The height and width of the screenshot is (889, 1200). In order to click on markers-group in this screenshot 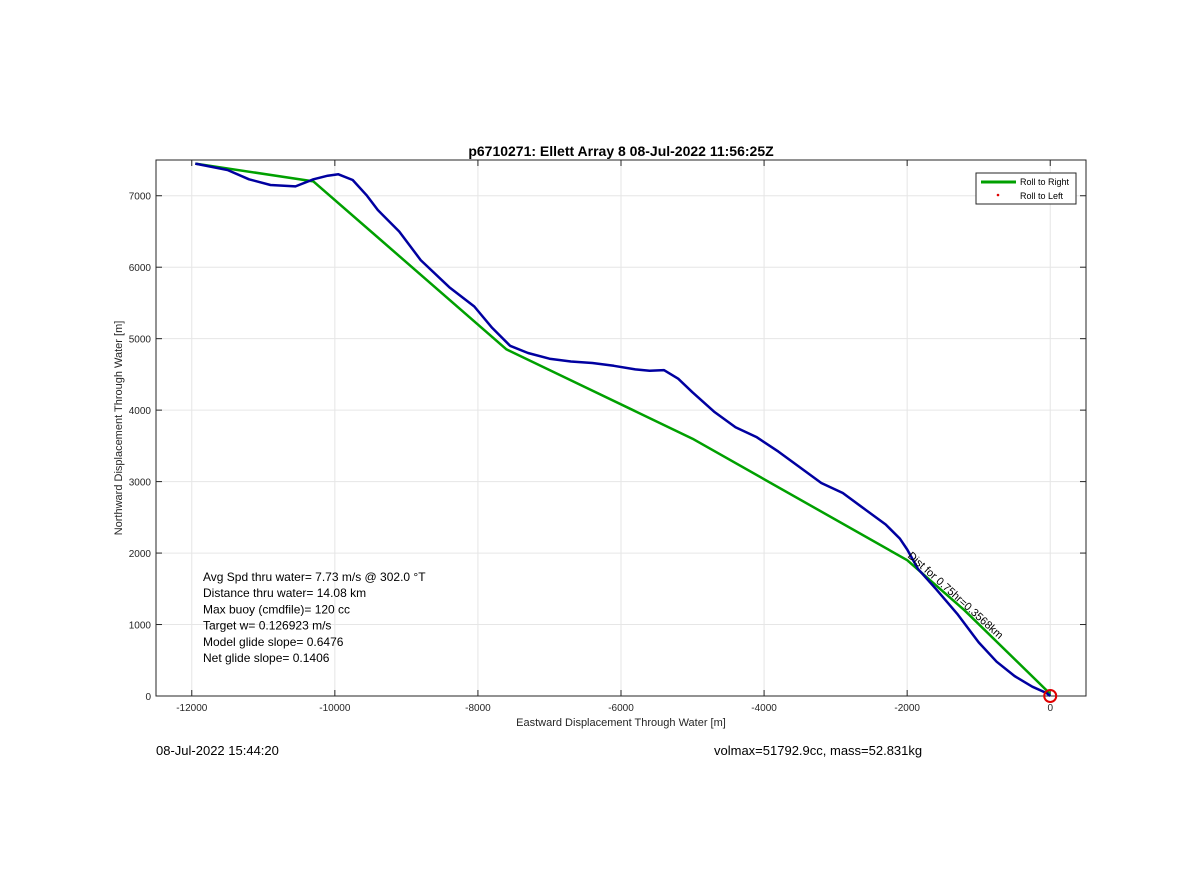, I will do `click(1050, 696)`.